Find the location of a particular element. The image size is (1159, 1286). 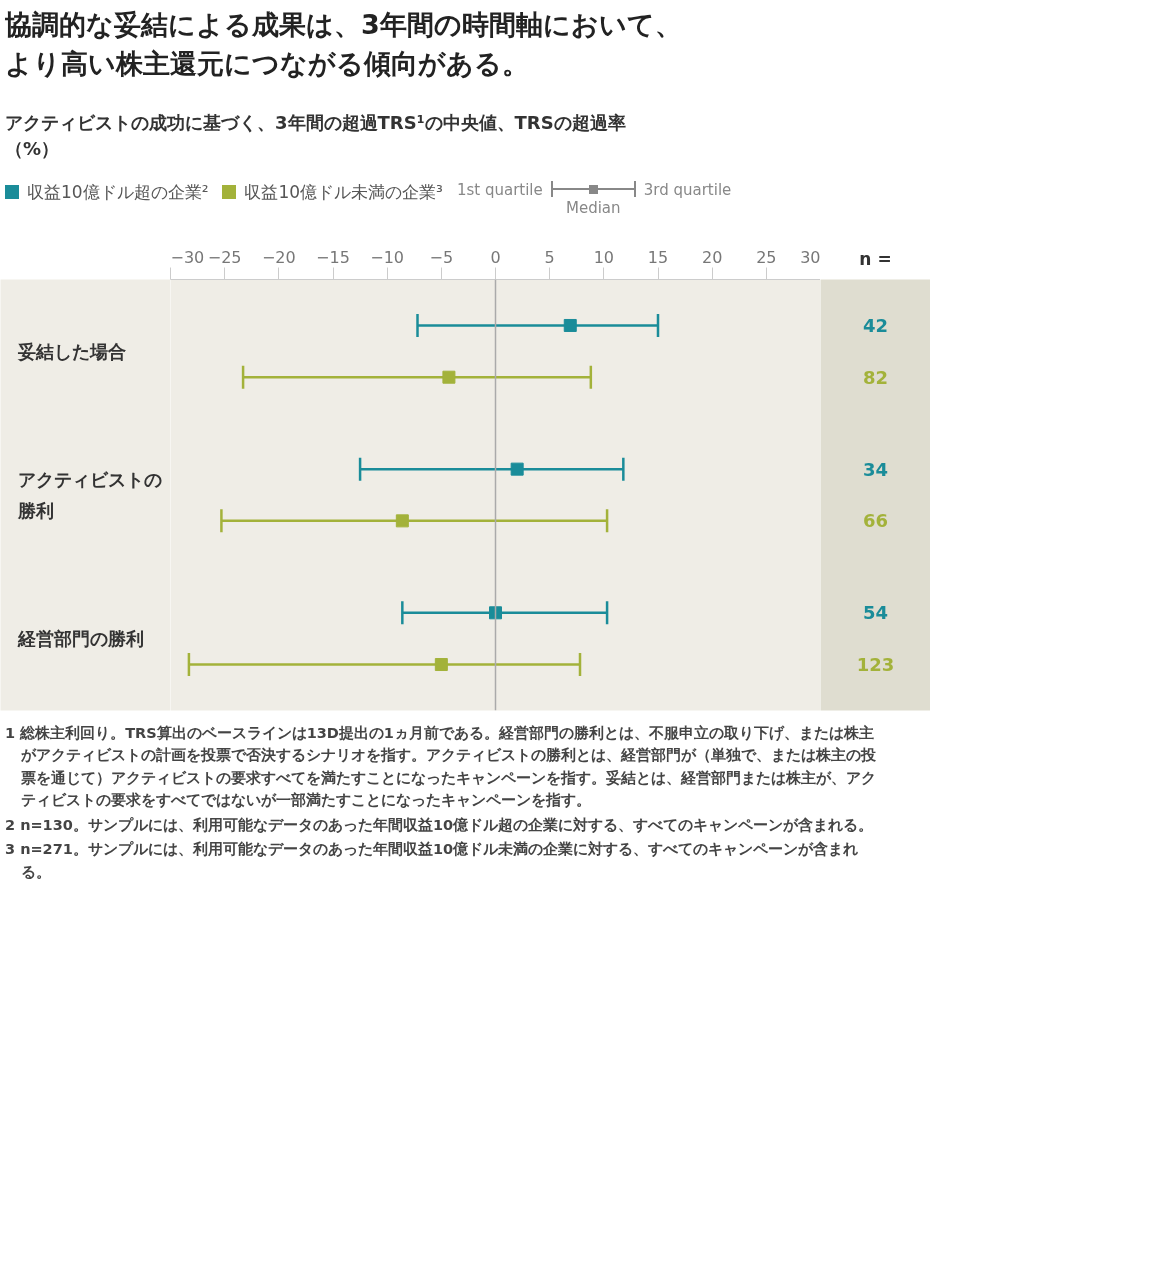

chart-subtitle: アクティビストの成功に基づく、3年間の超過TRS¹の中央値、TRSの超過率（%） is located at coordinates (316, 136).